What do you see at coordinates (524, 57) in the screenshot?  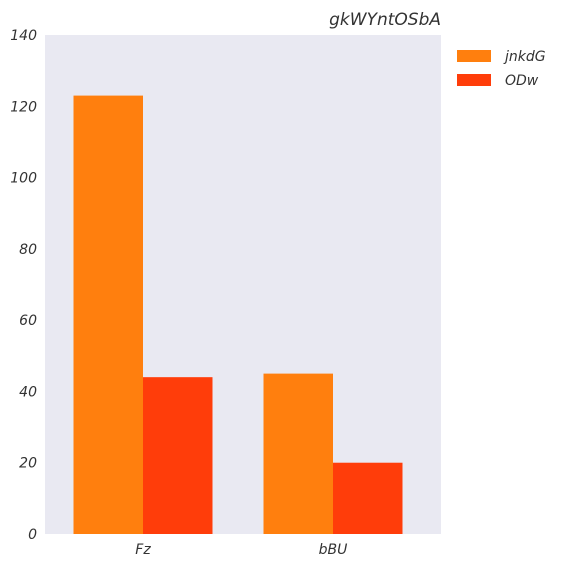 I see `legend-label: jnkdG` at bounding box center [524, 57].